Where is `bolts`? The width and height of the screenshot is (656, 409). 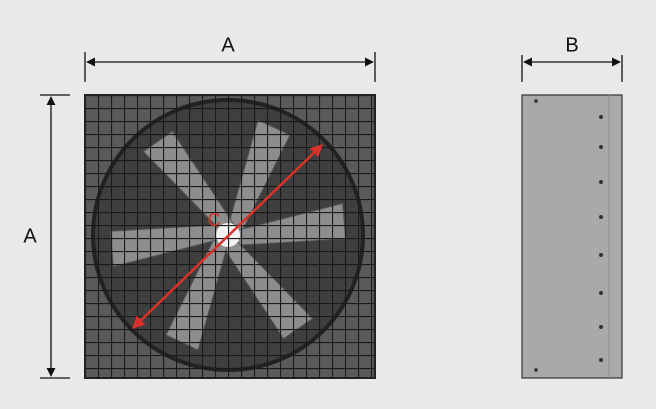 bolts is located at coordinates (568, 235).